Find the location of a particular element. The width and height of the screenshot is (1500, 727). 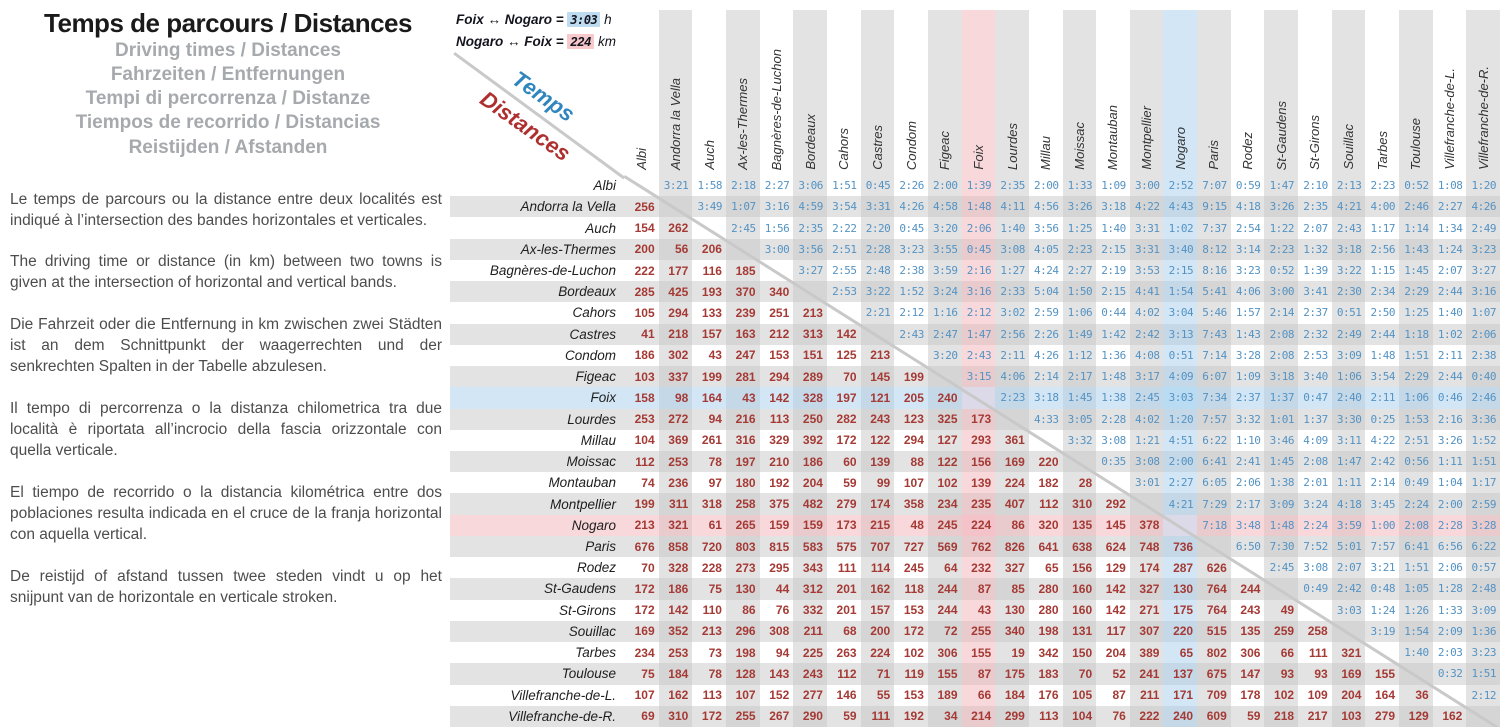

distance-cell: 182 is located at coordinates (1045, 483).